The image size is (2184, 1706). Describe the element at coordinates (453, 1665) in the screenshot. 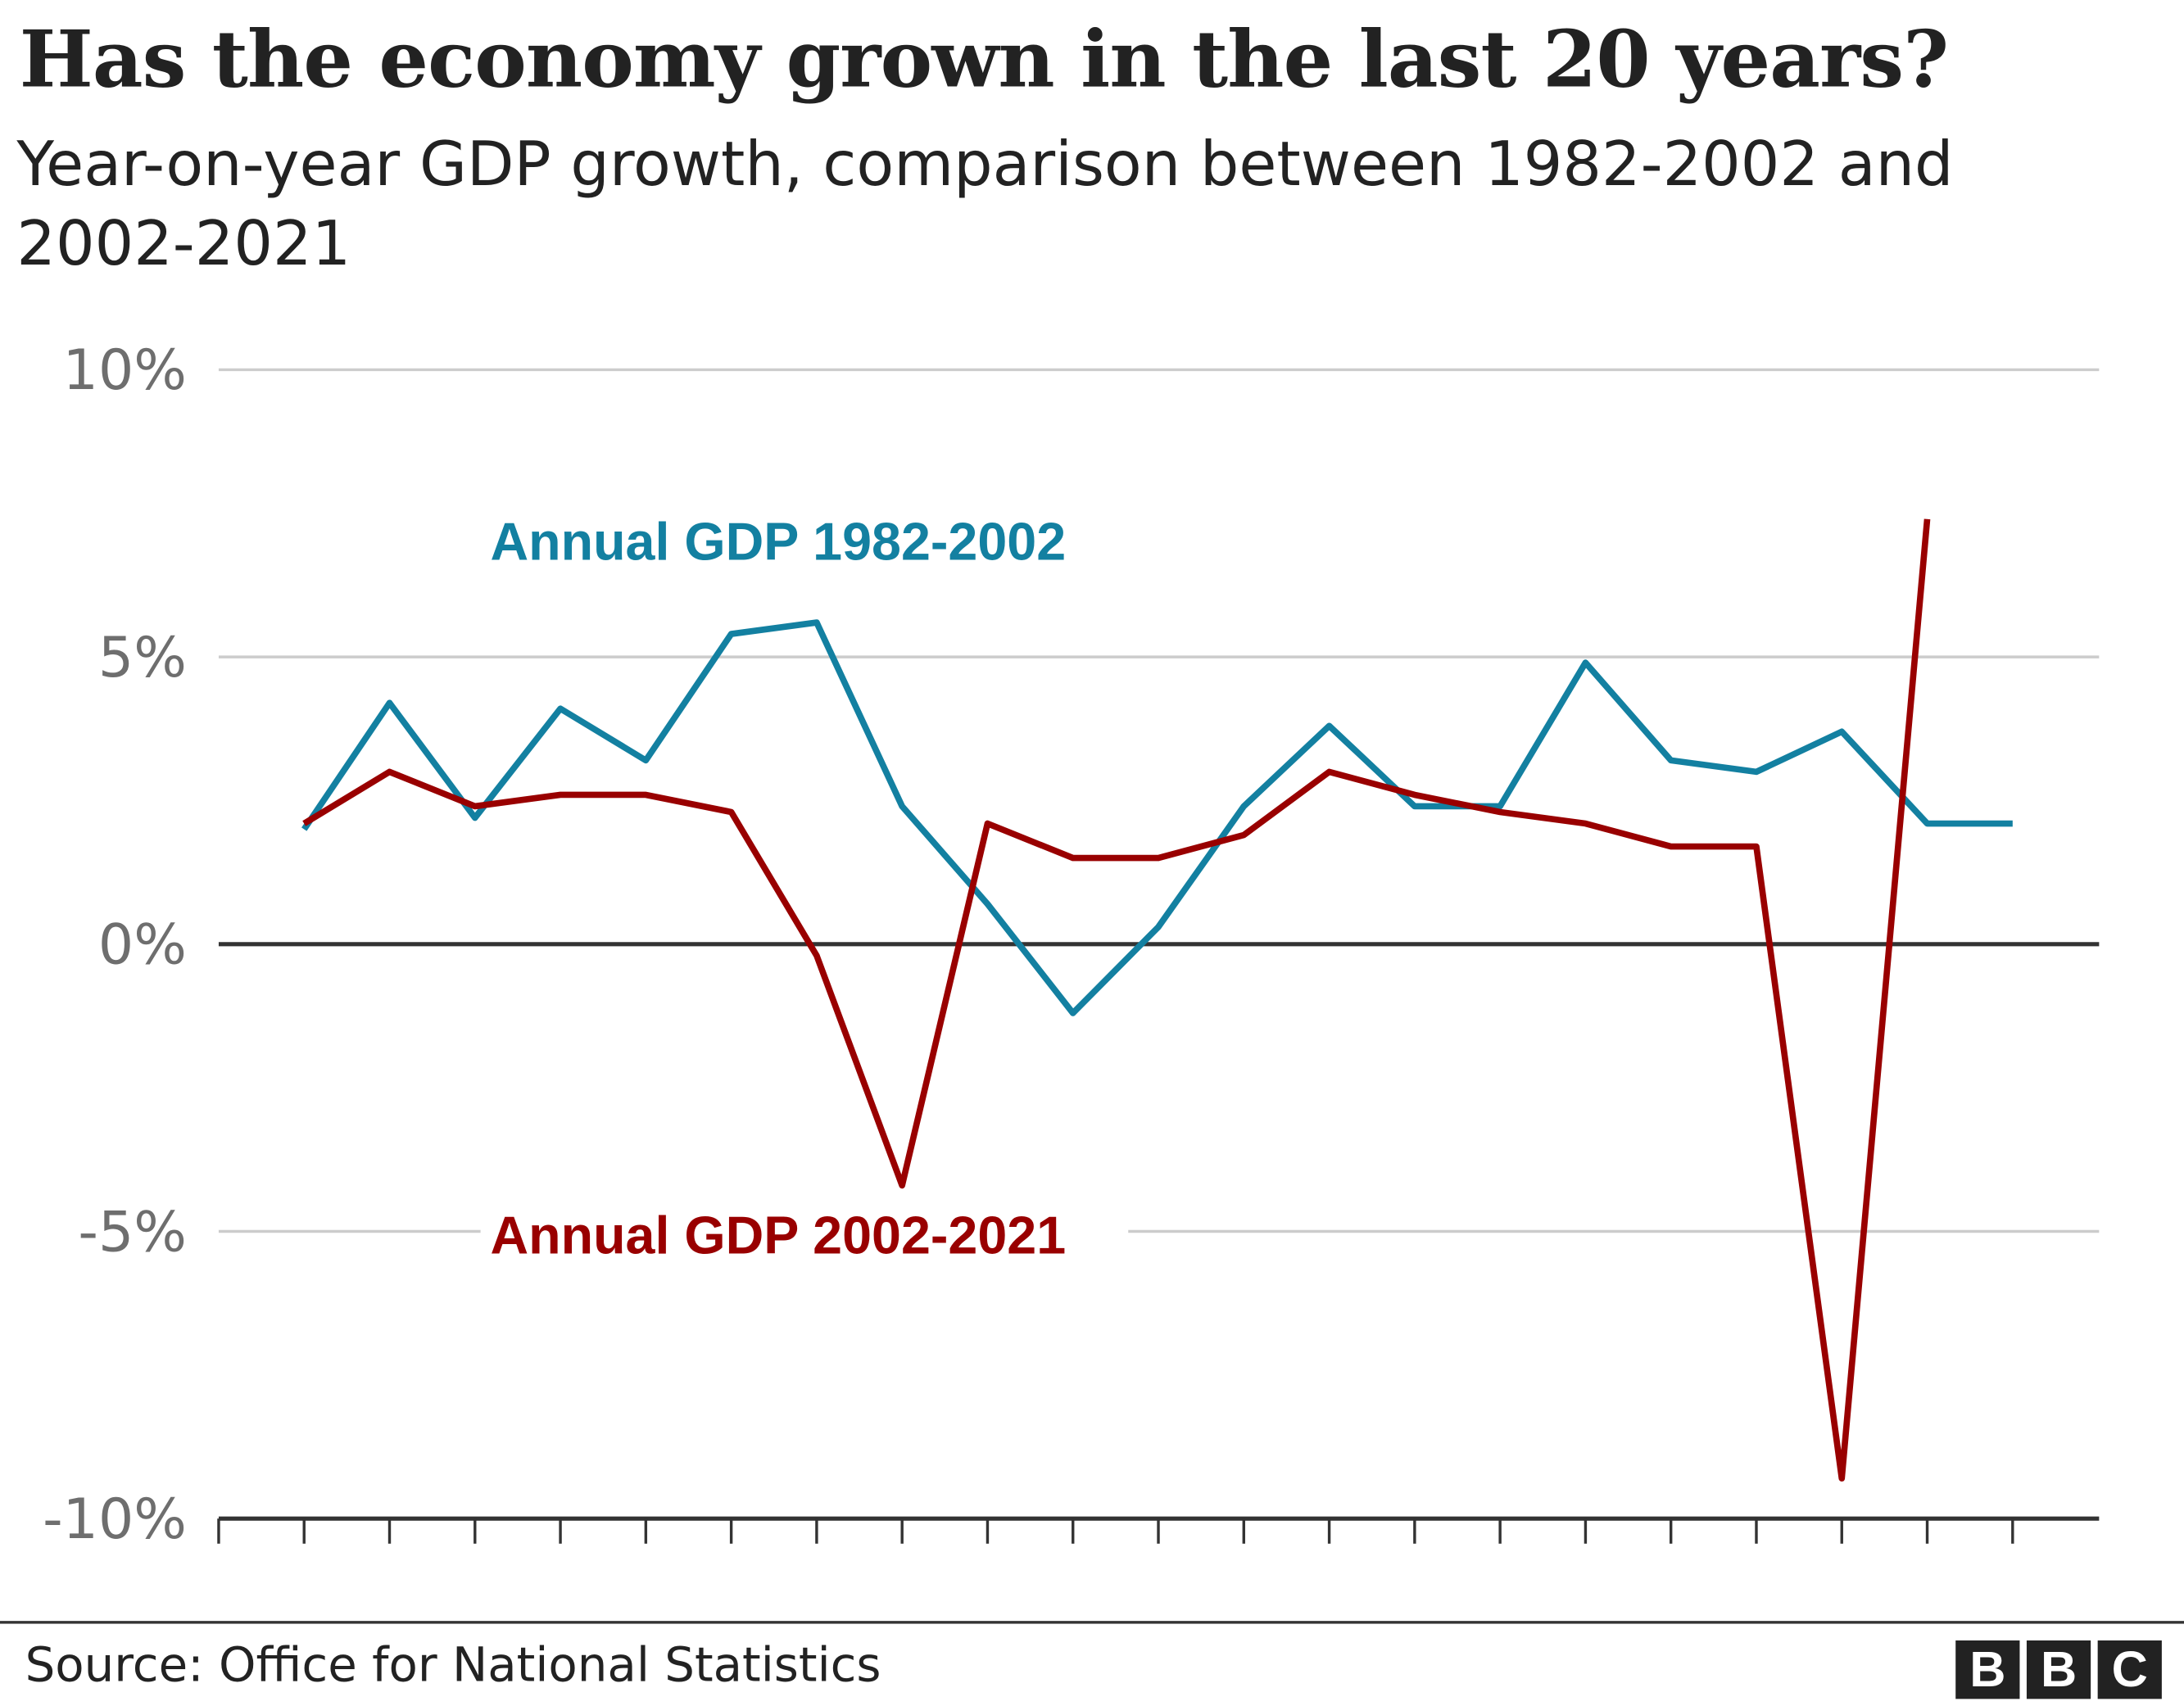

I see `source-note: Source: Office for National Statistics` at that location.